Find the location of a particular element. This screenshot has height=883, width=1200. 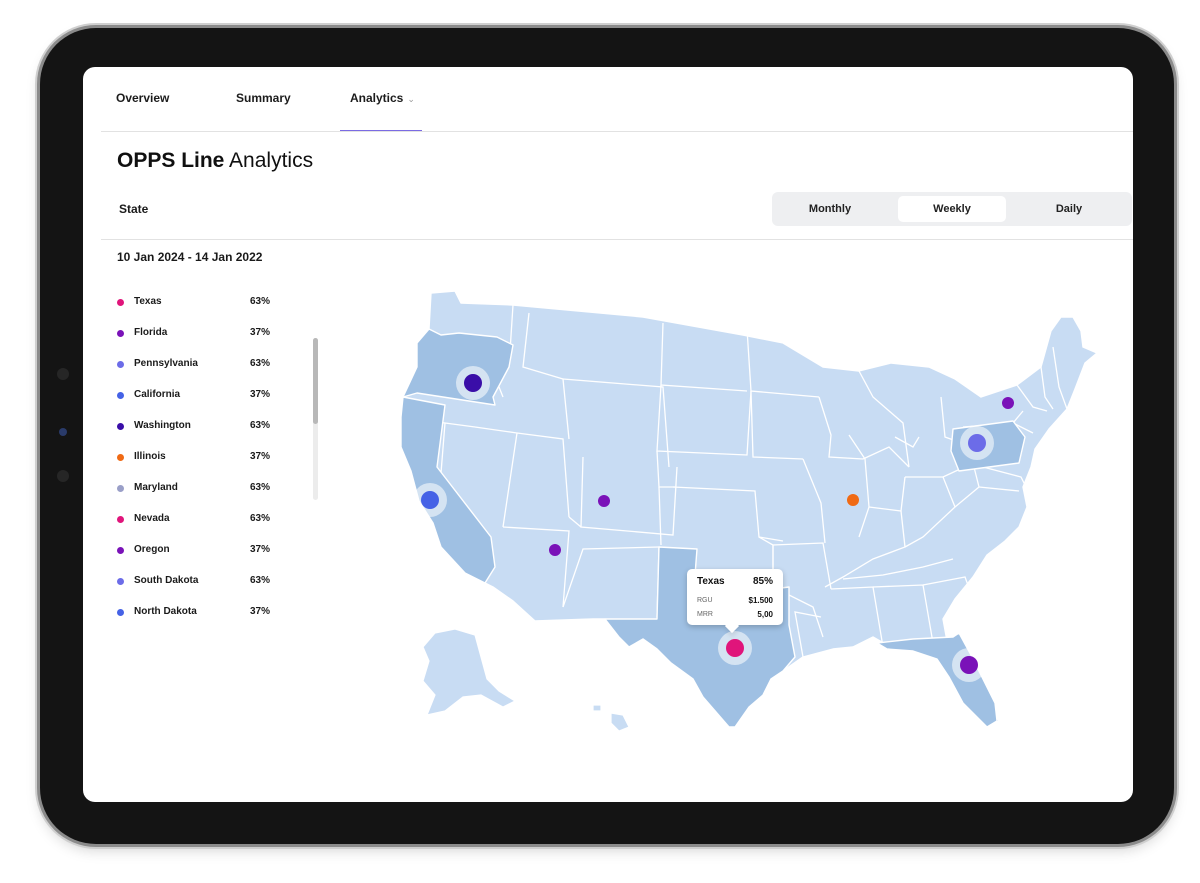

state-alaska is located at coordinates (469, 672).